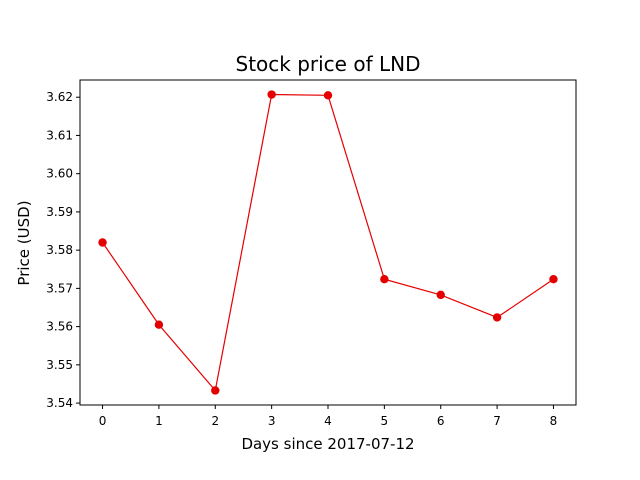 The image size is (640, 480). What do you see at coordinates (327, 444) in the screenshot?
I see `x-axis-label: Days since 2017-07-12` at bounding box center [327, 444].